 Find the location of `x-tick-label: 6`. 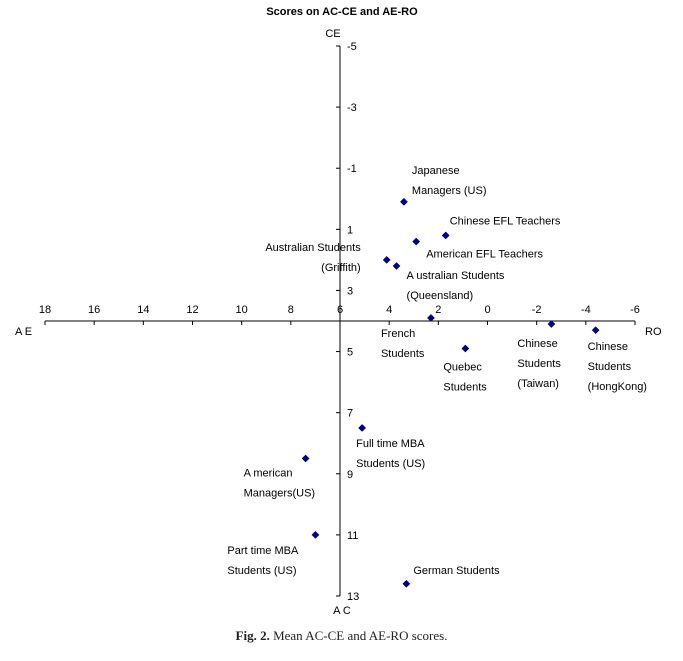

x-tick-label: 6 is located at coordinates (340, 310).